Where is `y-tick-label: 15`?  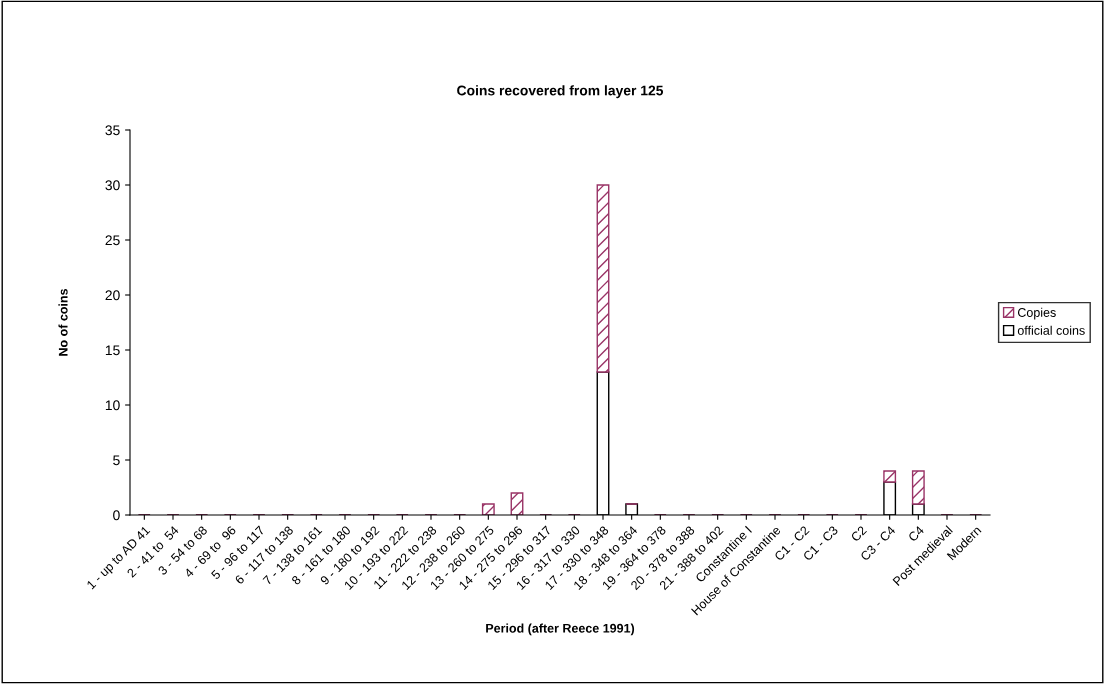 y-tick-label: 15 is located at coordinates (112, 350).